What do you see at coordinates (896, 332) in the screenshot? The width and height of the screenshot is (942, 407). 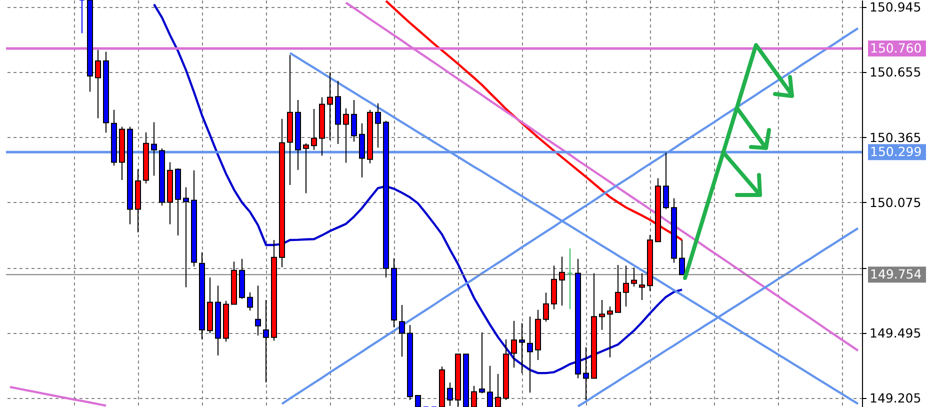 I see `y-tick-label: 149.495` at bounding box center [896, 332].